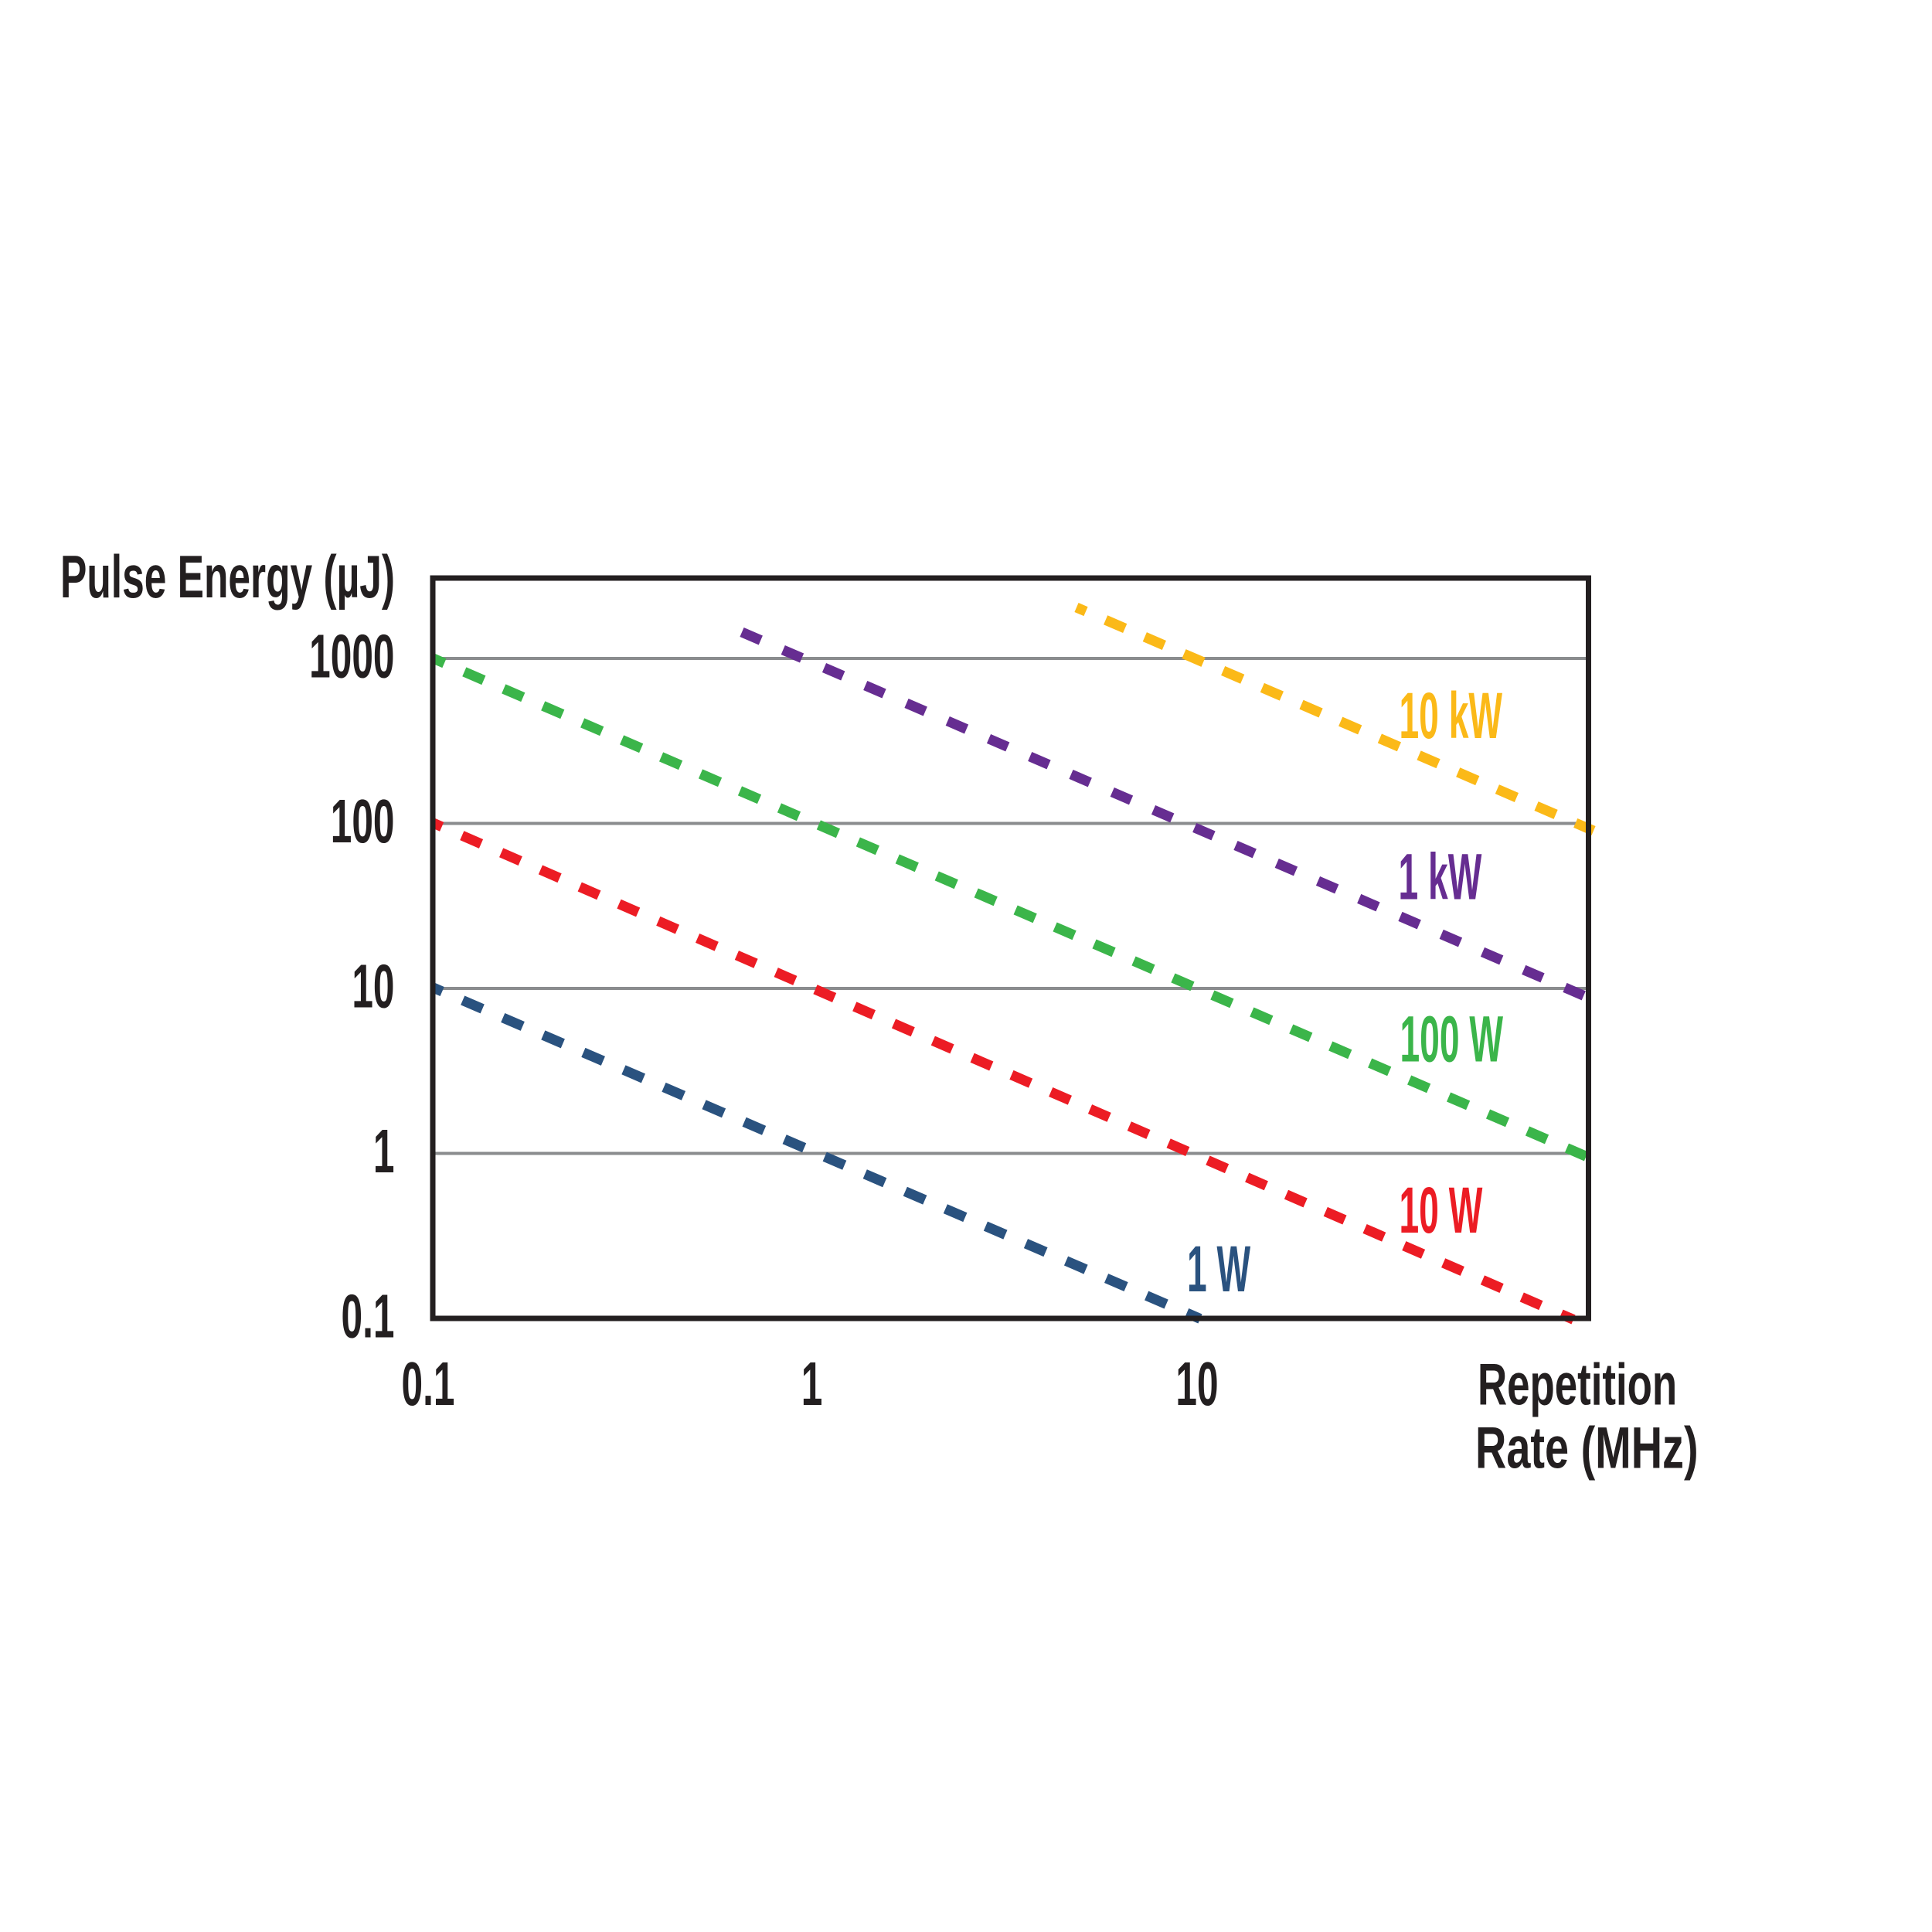 The width and height of the screenshot is (1932, 1932). I want to click on svg-text: 100, so click(363, 821).